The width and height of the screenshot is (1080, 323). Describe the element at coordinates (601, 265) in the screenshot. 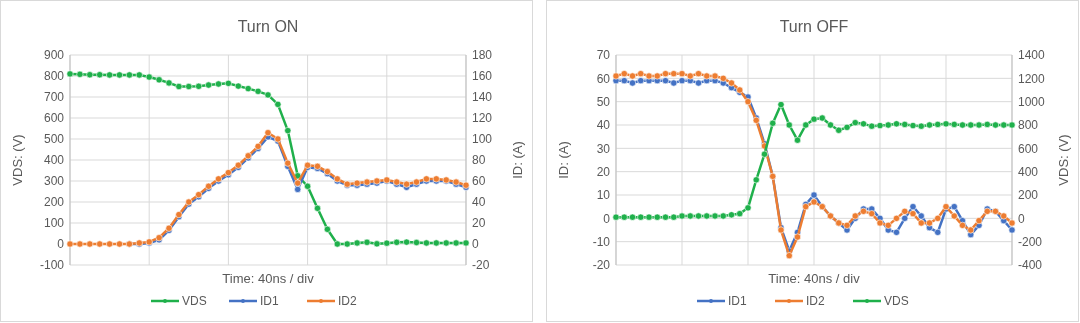

I see `y-tick-label: -20` at that location.